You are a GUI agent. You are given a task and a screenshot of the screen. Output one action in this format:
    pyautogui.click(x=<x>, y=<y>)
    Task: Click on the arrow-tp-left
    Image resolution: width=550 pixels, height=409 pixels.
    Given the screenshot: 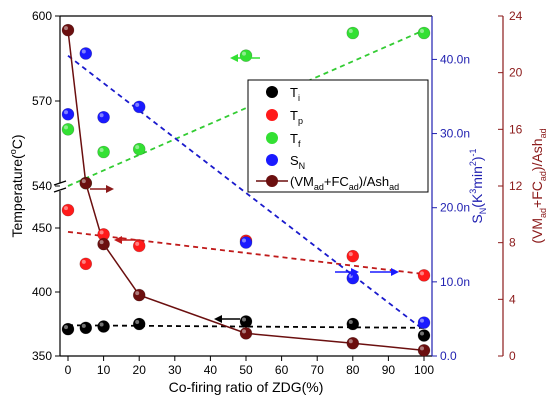 What is the action you would take?
    pyautogui.click(x=127, y=240)
    